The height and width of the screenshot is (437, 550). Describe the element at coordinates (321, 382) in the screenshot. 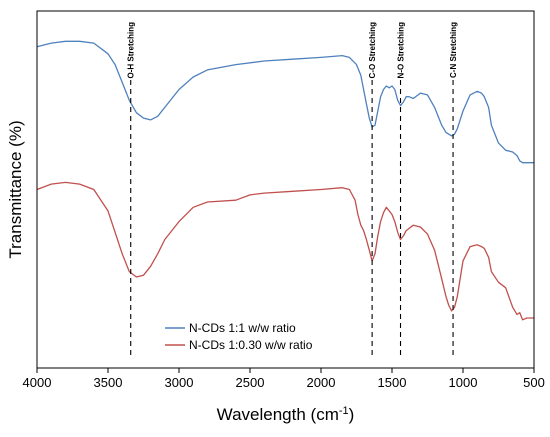

I see `x-tick-label: 2000` at that location.